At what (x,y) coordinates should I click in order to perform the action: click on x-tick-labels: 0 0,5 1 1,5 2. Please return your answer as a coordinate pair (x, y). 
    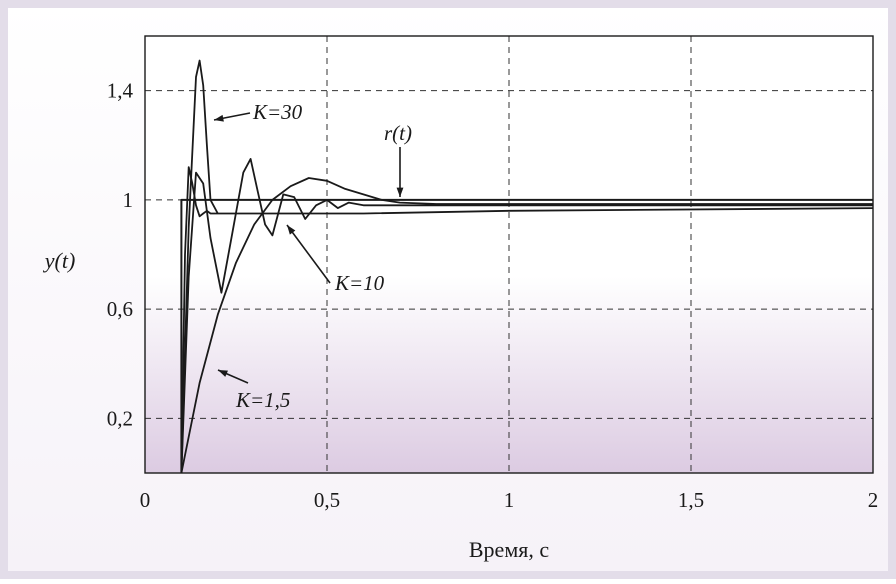
    Looking at the image, I should click on (509, 500).